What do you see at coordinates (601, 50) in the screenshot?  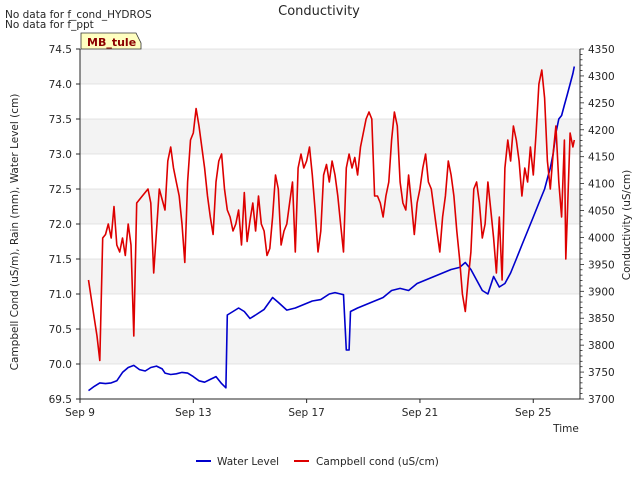 I see `y-right-tick-label: 4350` at bounding box center [601, 50].